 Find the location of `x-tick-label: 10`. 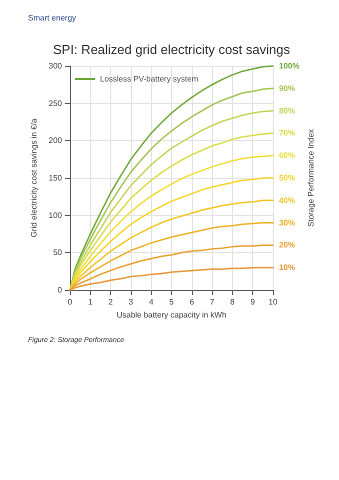

x-tick-label: 10 is located at coordinates (273, 302).